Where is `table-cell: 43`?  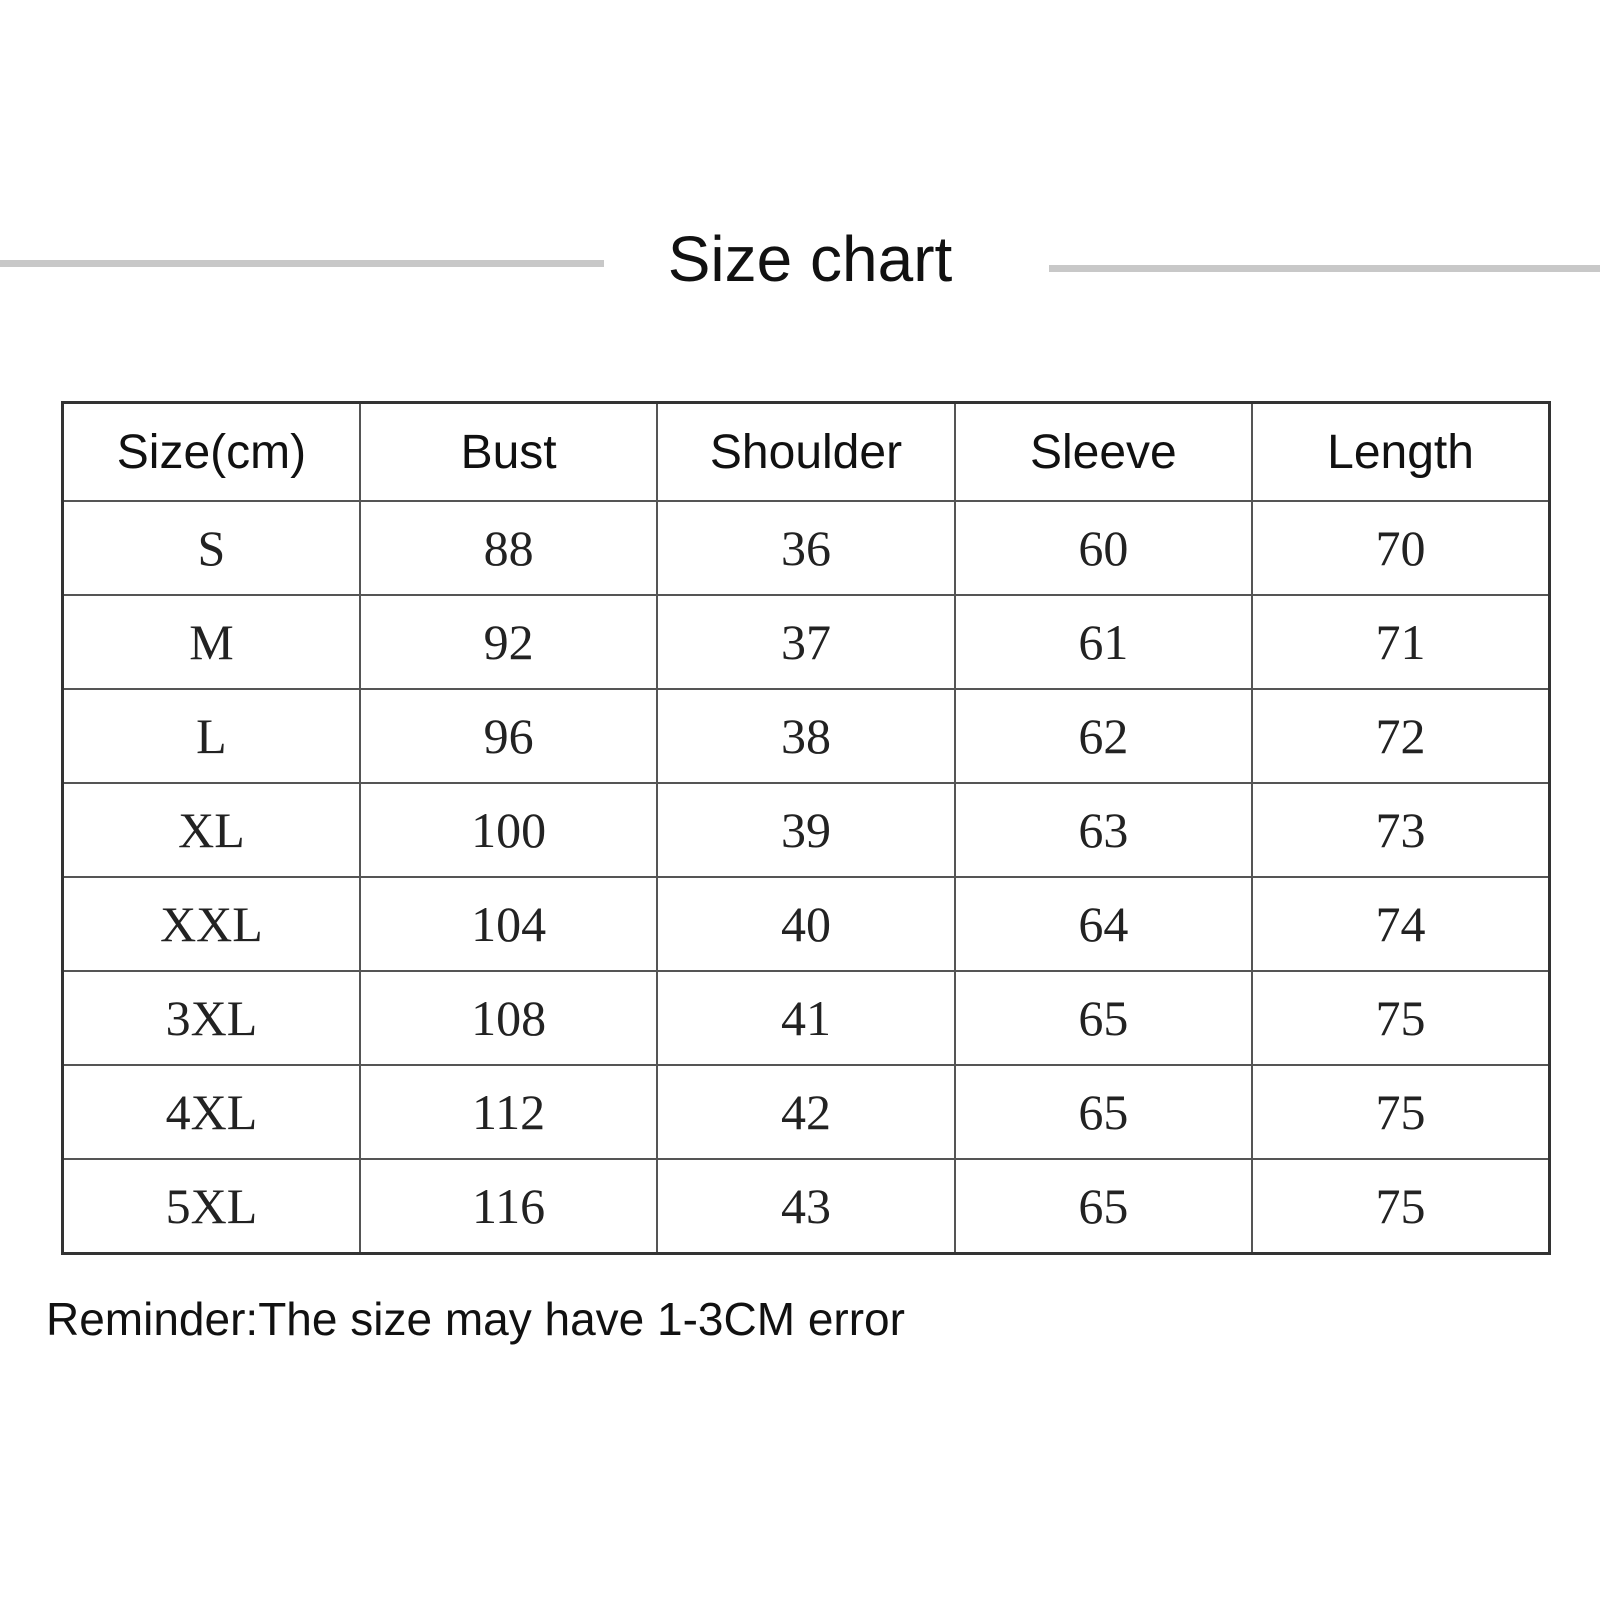
table-cell: 43 is located at coordinates (806, 1206).